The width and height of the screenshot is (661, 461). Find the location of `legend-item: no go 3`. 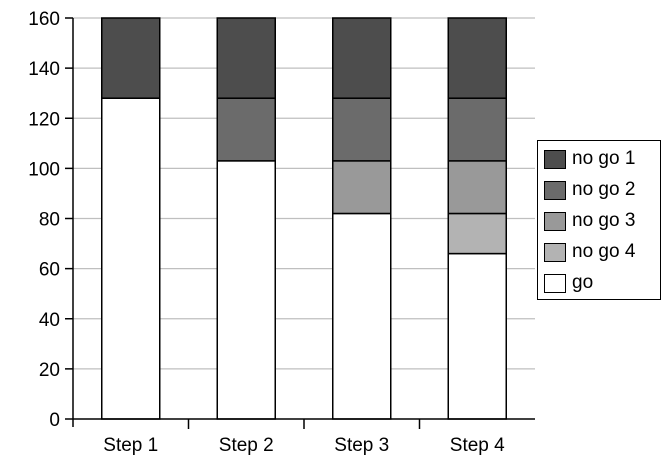

legend-item: no go 3 is located at coordinates (589, 221).